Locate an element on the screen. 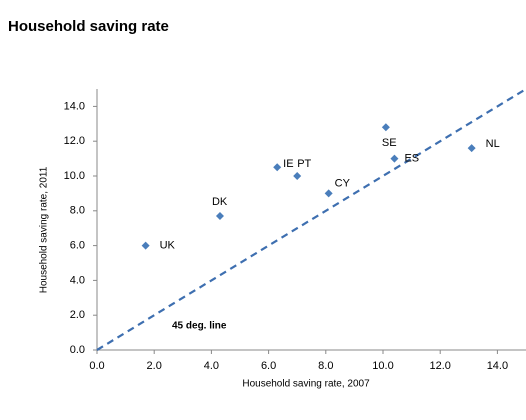 The image size is (526, 420). point-label: DK is located at coordinates (220, 202).